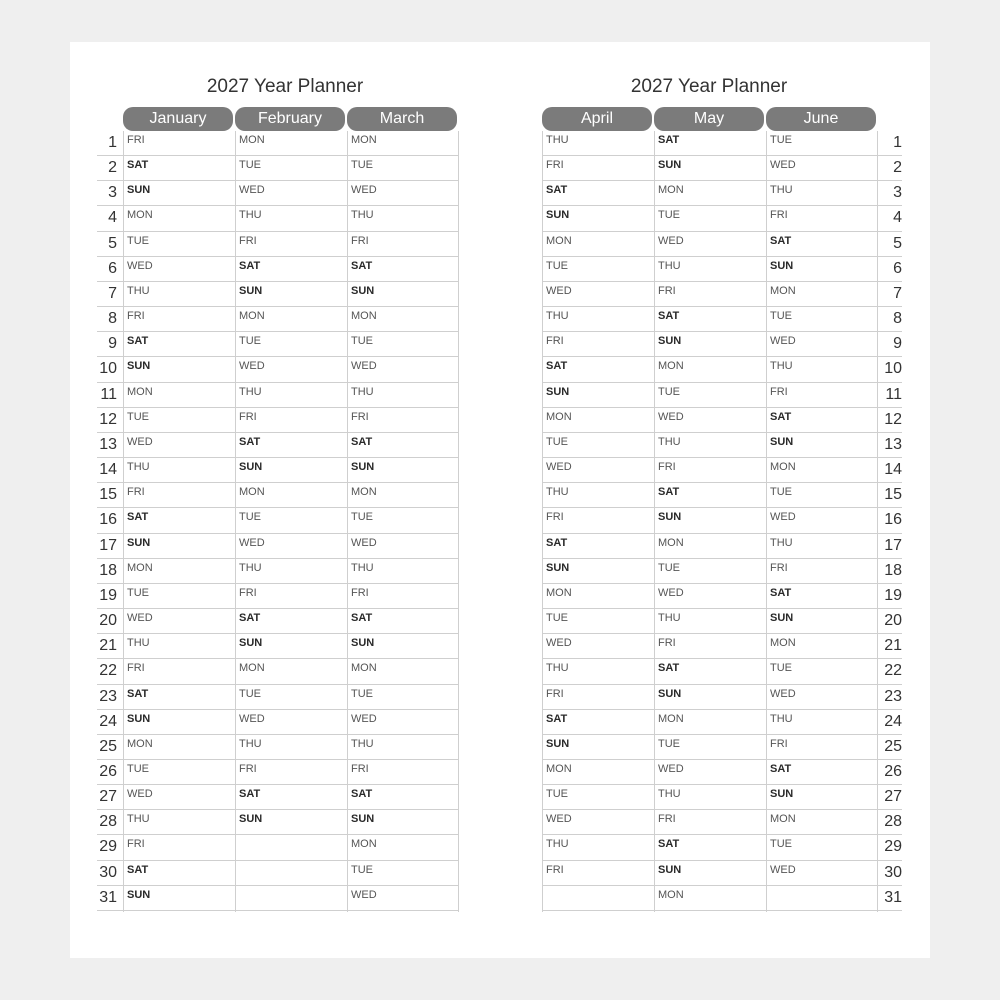  What do you see at coordinates (897, 218) in the screenshot?
I see `day-number: 4` at bounding box center [897, 218].